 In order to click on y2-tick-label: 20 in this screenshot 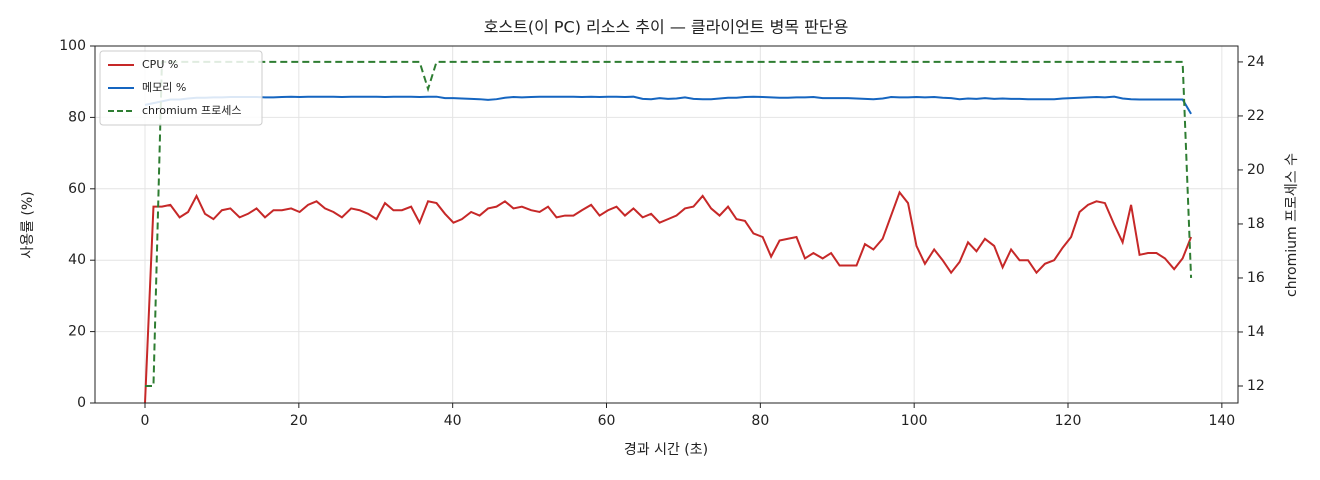, I will do `click(1256, 170)`.